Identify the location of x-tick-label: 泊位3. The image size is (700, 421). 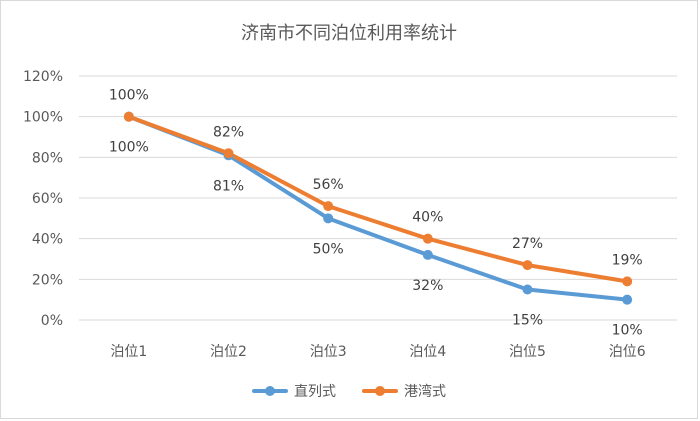
(328, 352).